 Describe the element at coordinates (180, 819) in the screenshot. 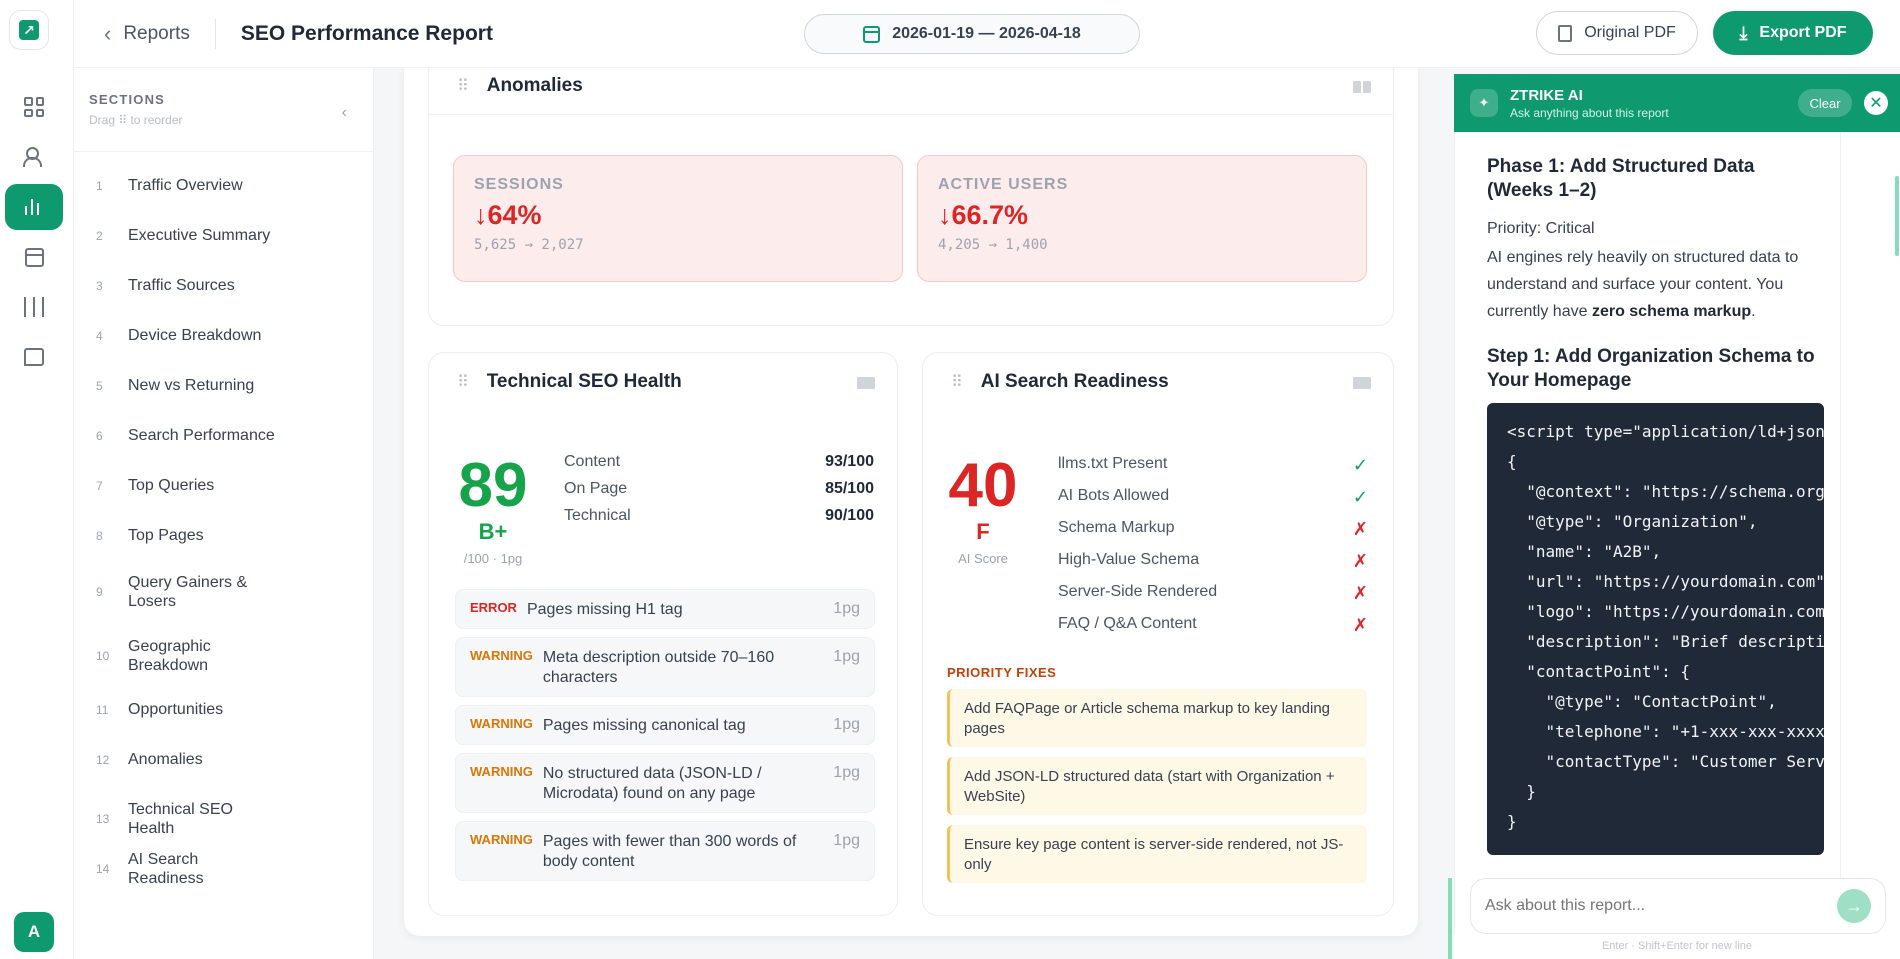

I see `section-label: Technical SEO Health` at that location.